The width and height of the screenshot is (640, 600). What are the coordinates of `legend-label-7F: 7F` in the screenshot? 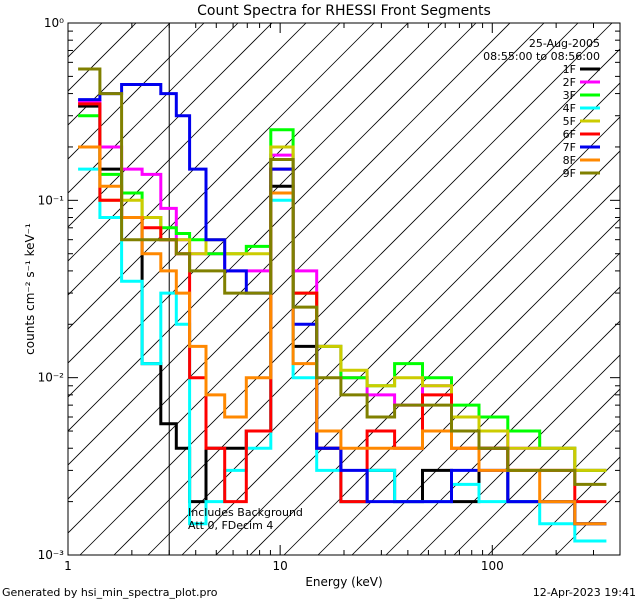 It's located at (569, 147).